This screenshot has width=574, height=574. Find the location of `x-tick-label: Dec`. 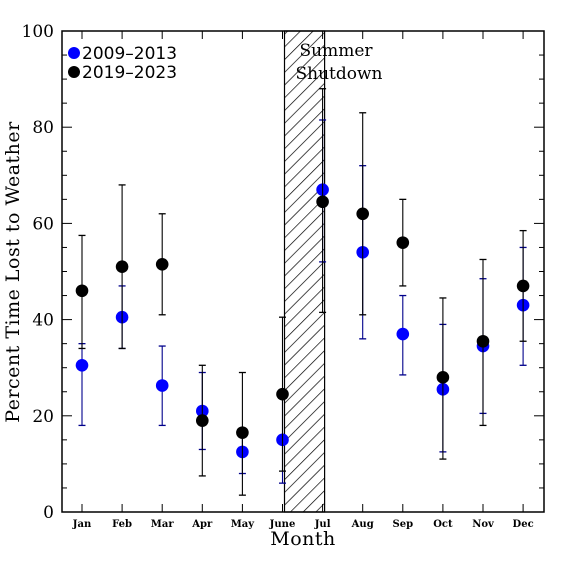

x-tick-label: Dec is located at coordinates (523, 524).